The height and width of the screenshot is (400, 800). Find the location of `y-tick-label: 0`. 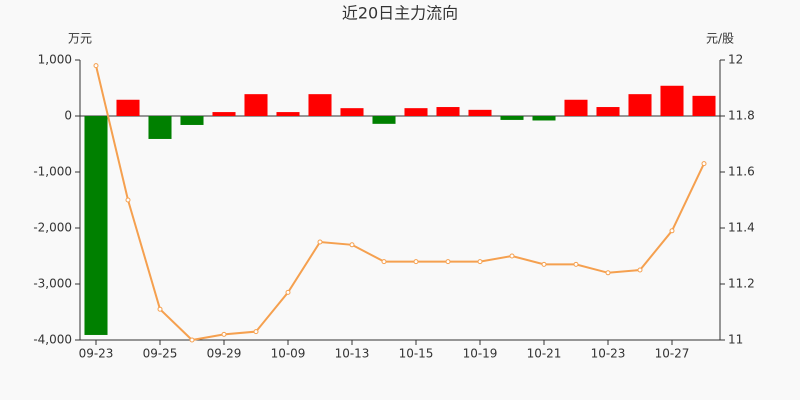

y-tick-label: 0 is located at coordinates (68, 116).